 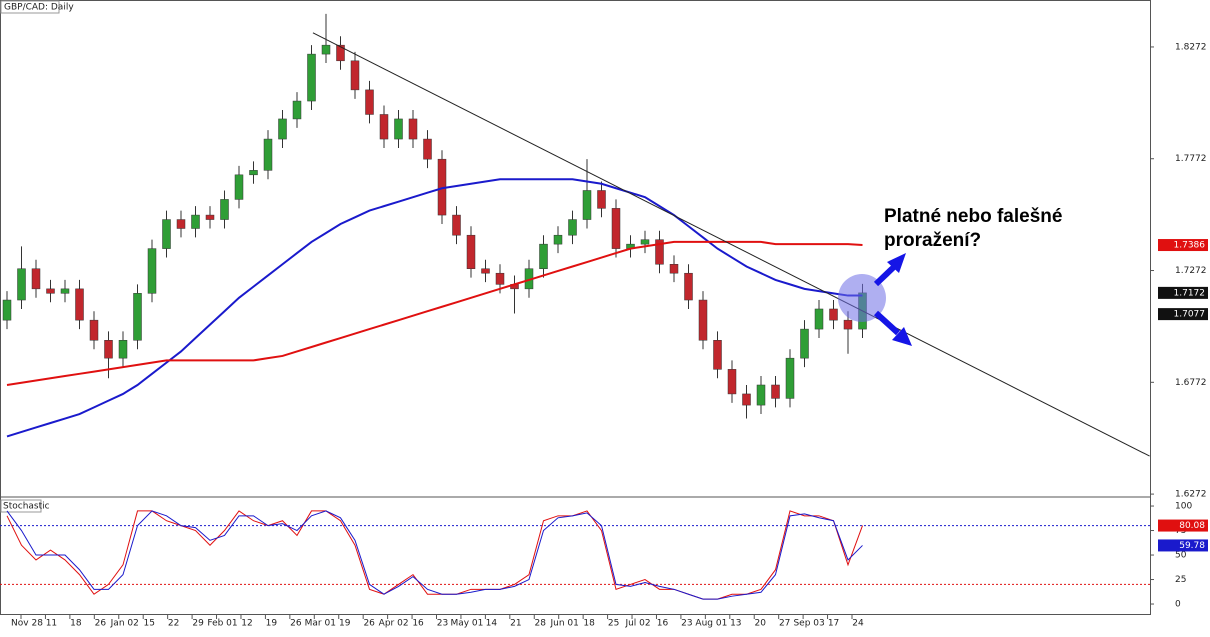 I want to click on y-tick-label: 50, so click(x=1181, y=556).